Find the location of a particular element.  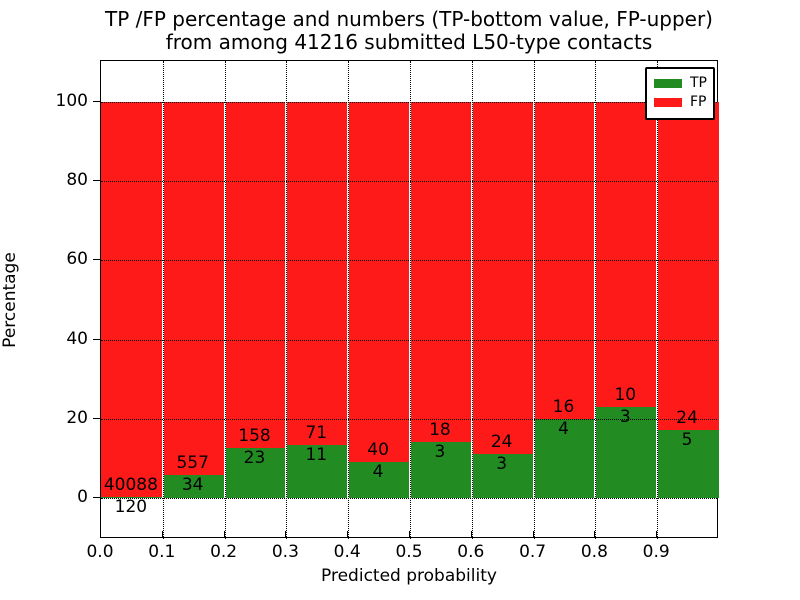

fp-count-label: 557 is located at coordinates (192, 463).